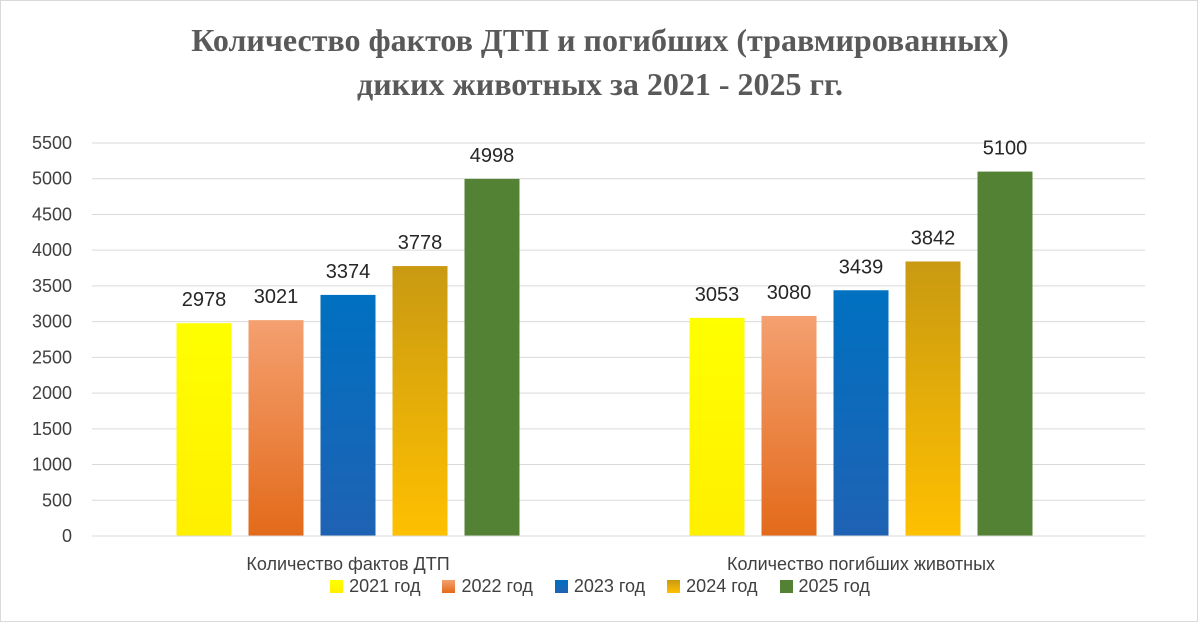 Image resolution: width=1200 pixels, height=624 pixels. What do you see at coordinates (57, 500) in the screenshot?
I see `y-tick-label: 500` at bounding box center [57, 500].